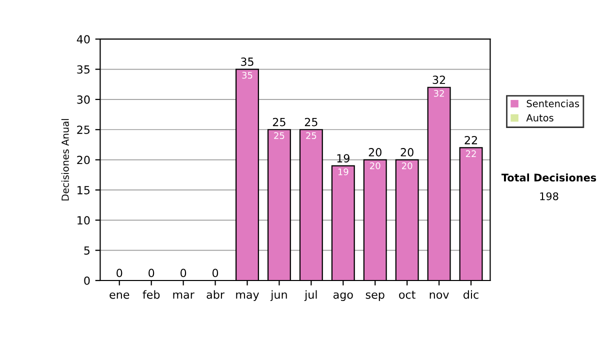 Image resolution: width=600 pixels, height=340 pixels. I want to click on y-tick-label: 20, so click(83, 160).